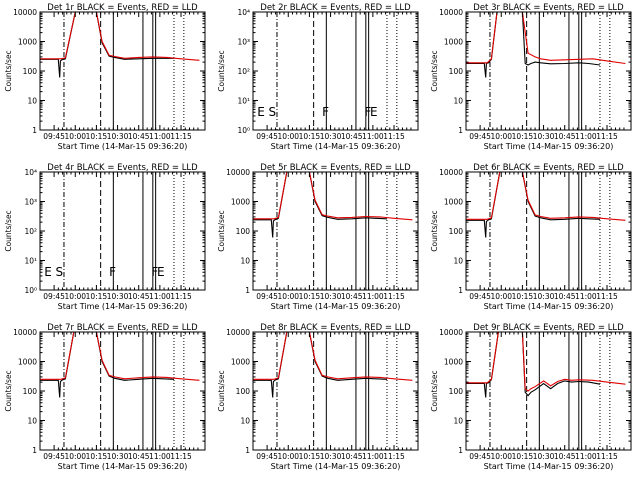  I want to click on panel-title: Det 8r BLACK = Events, RED = LLD, so click(335, 328).